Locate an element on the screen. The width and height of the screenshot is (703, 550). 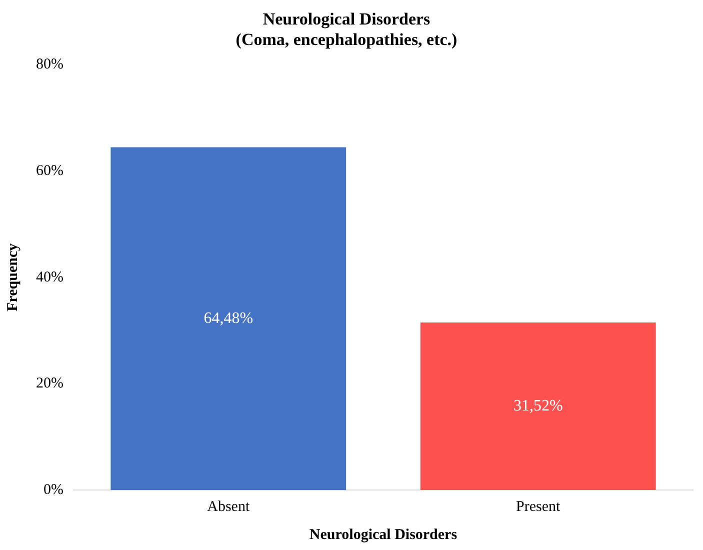
chart-title: Neurological Disorders (Coma, encephalopathies, etc.) is located at coordinates (347, 29).